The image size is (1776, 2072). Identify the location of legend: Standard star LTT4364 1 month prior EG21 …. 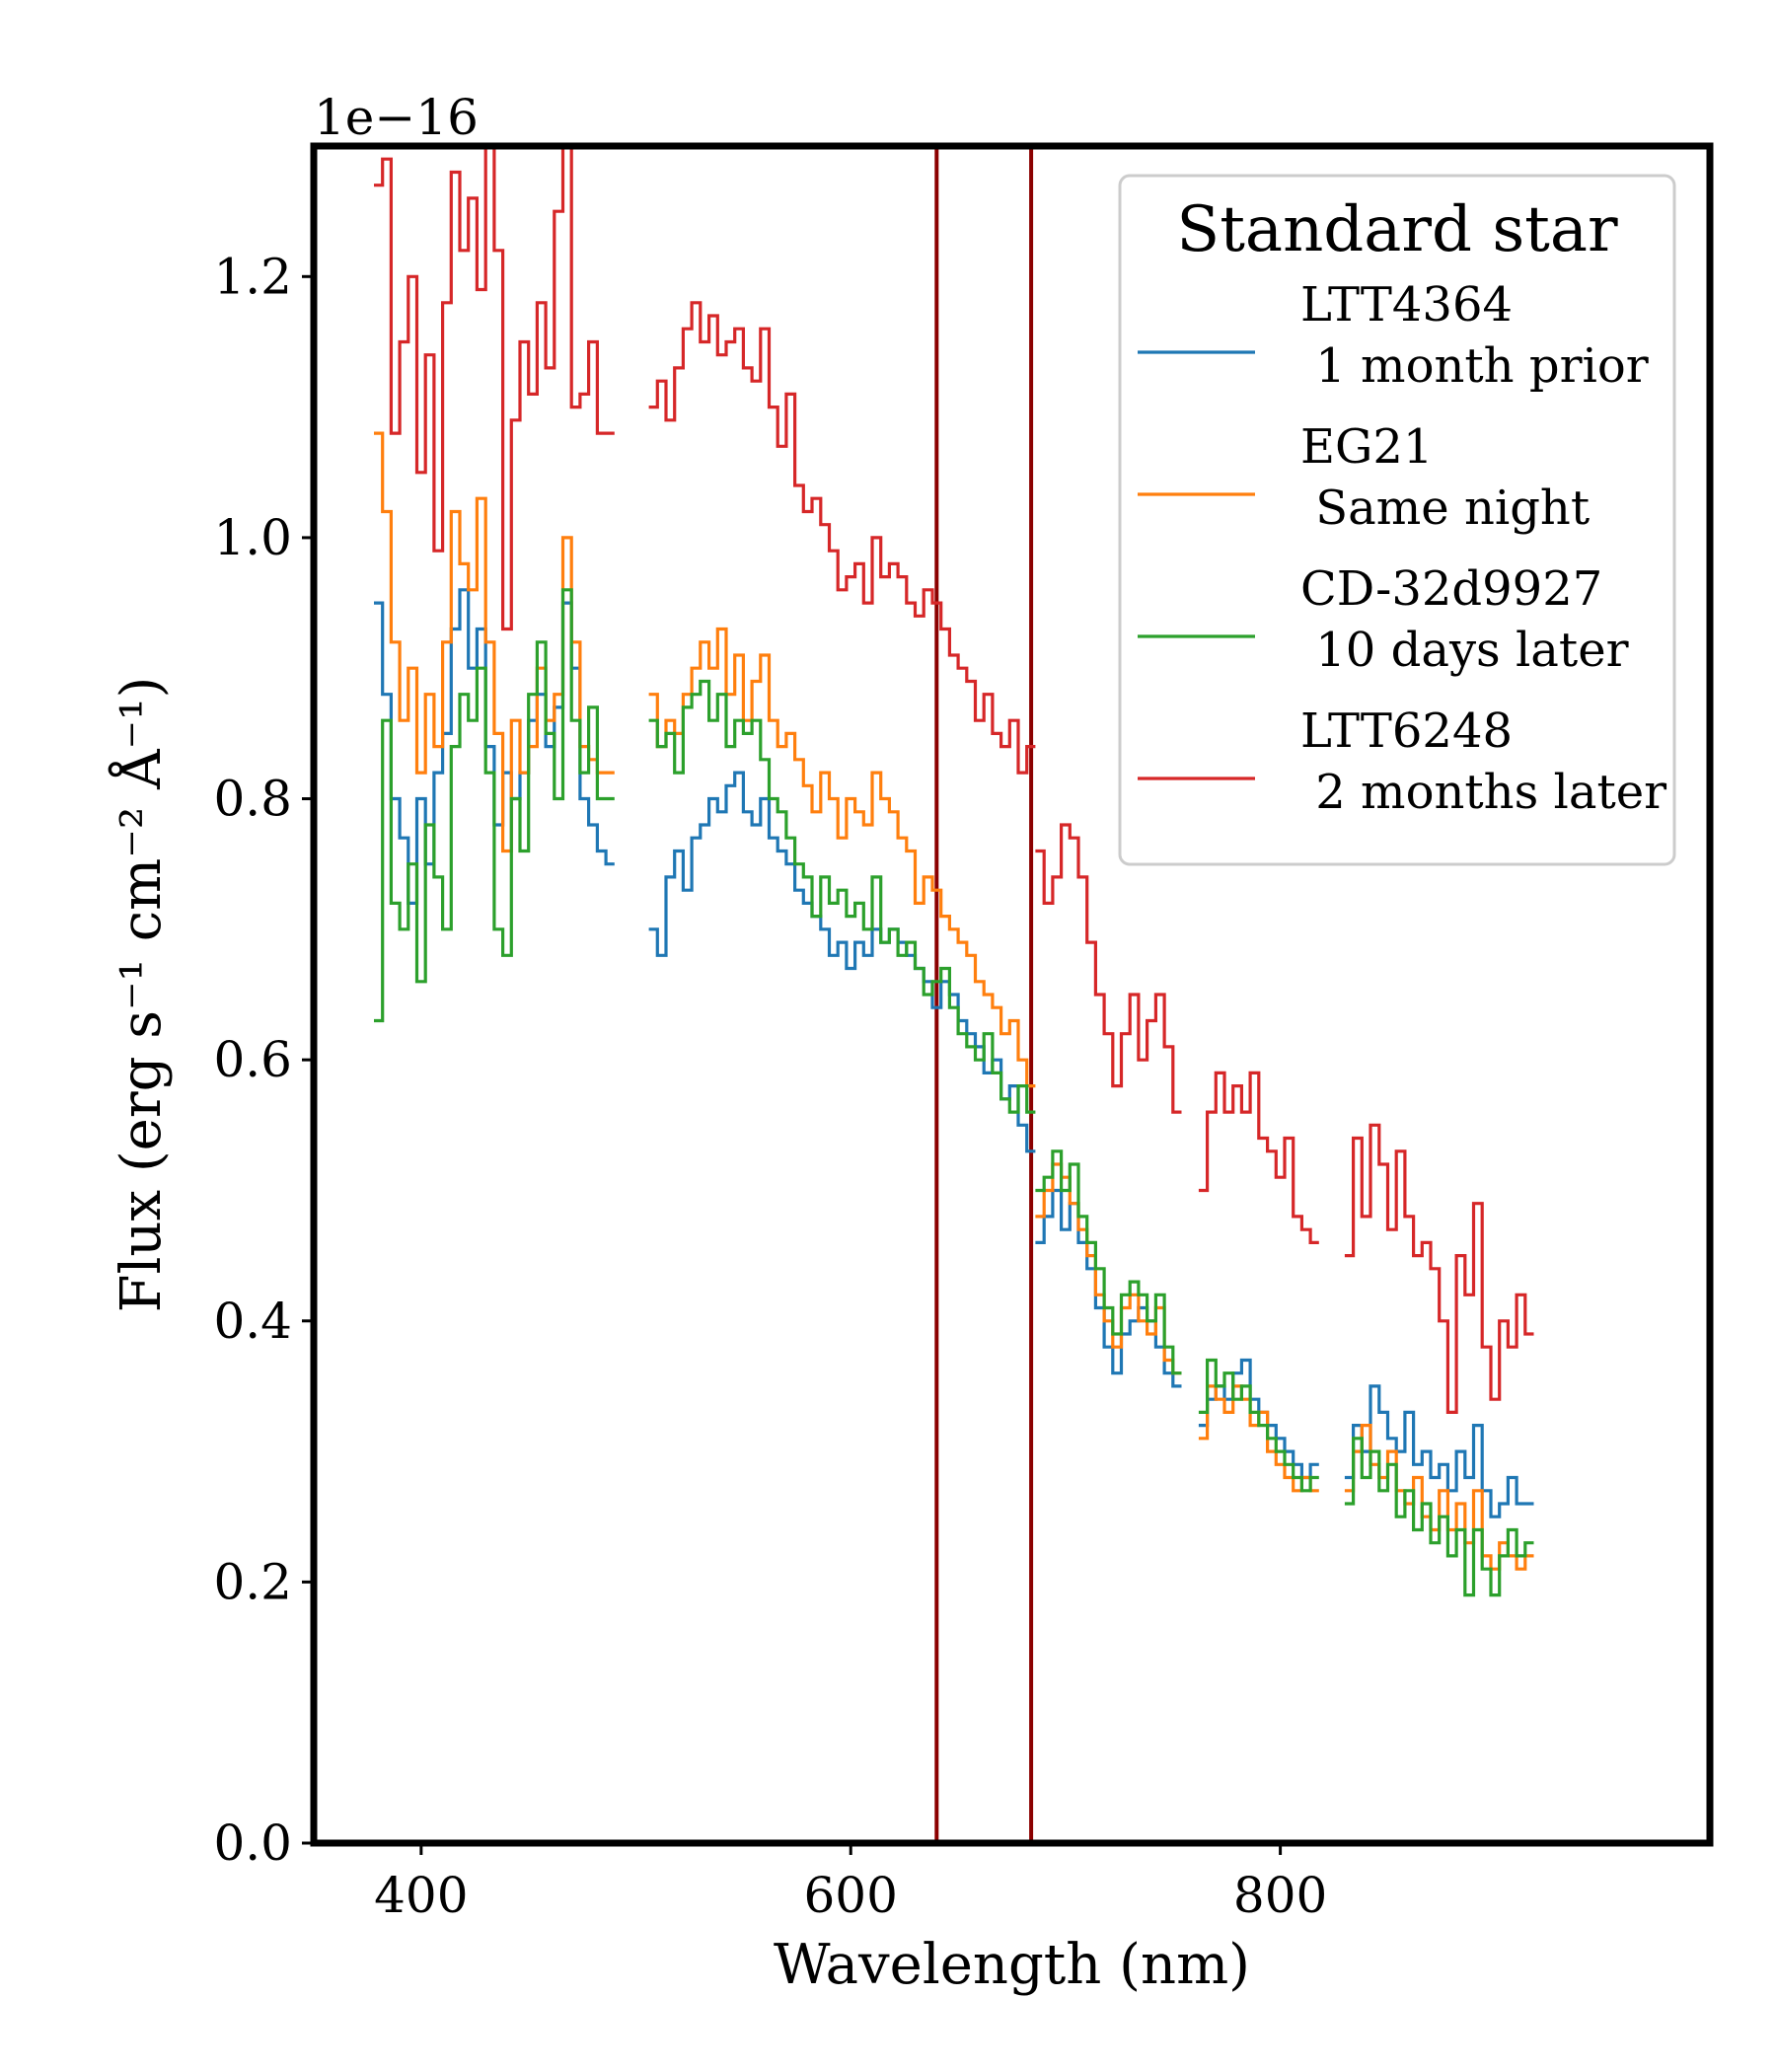
(1397, 520).